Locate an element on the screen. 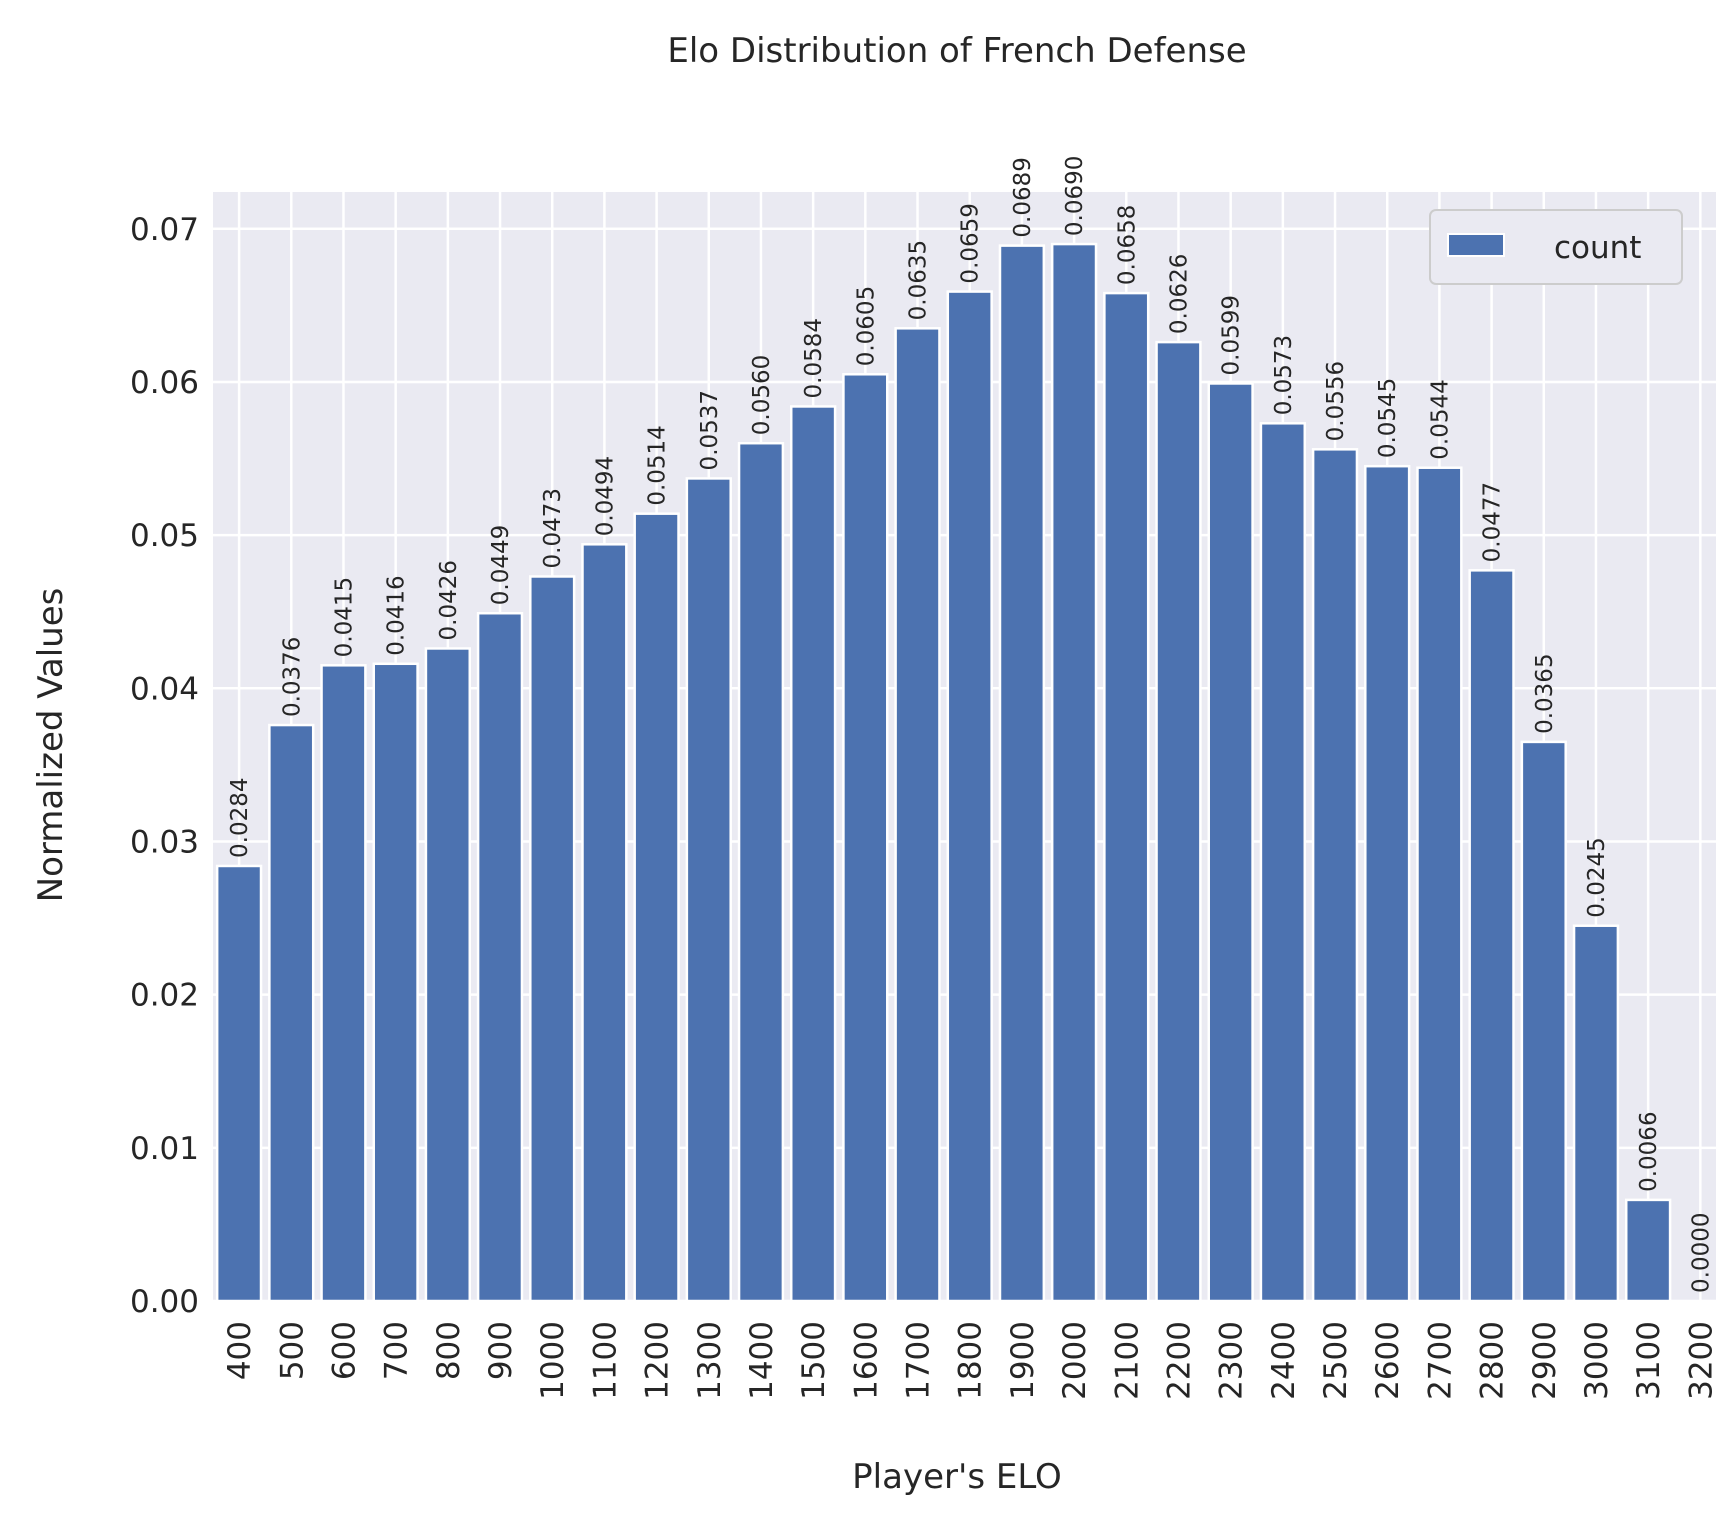 The width and height of the screenshot is (1727, 1519). x-tick-label: 2400 is located at coordinates (1284, 1360).